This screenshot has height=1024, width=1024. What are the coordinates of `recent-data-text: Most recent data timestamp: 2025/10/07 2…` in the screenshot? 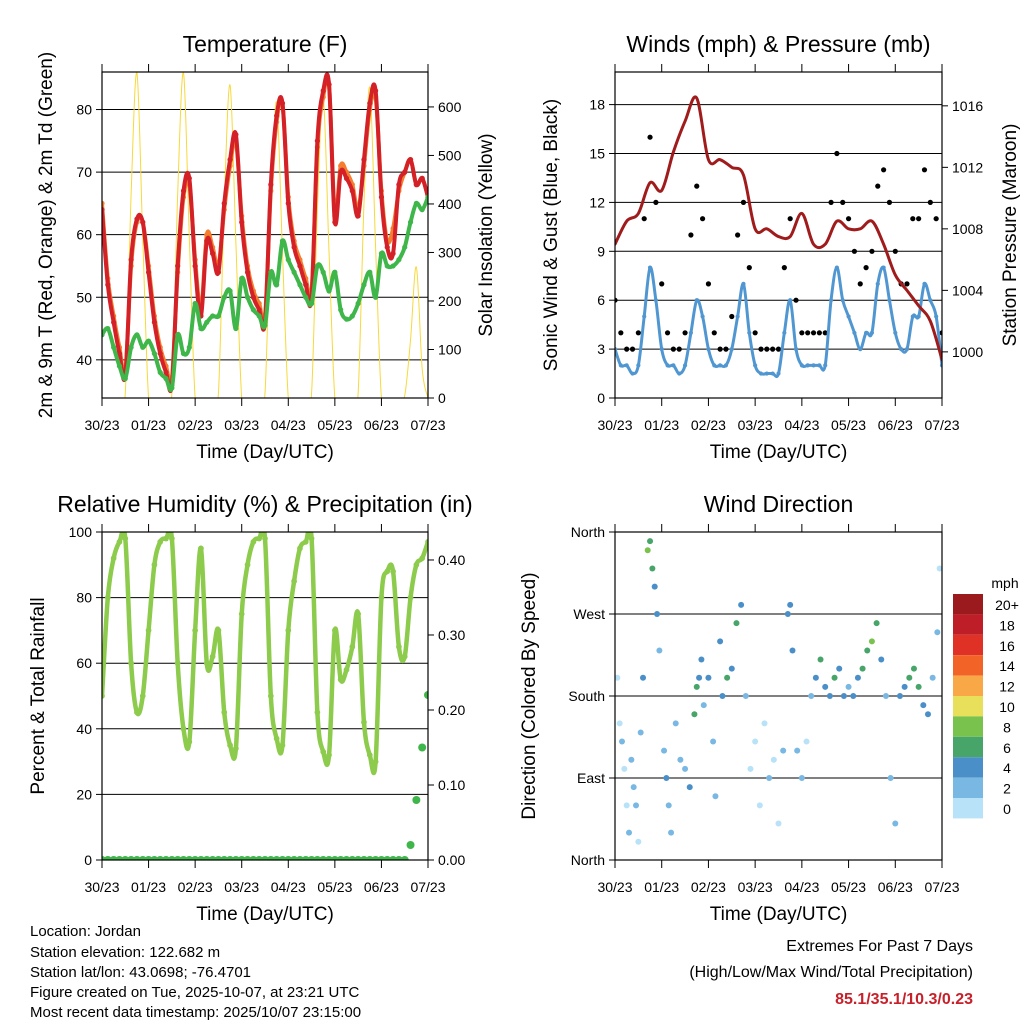 It's located at (195, 1012).